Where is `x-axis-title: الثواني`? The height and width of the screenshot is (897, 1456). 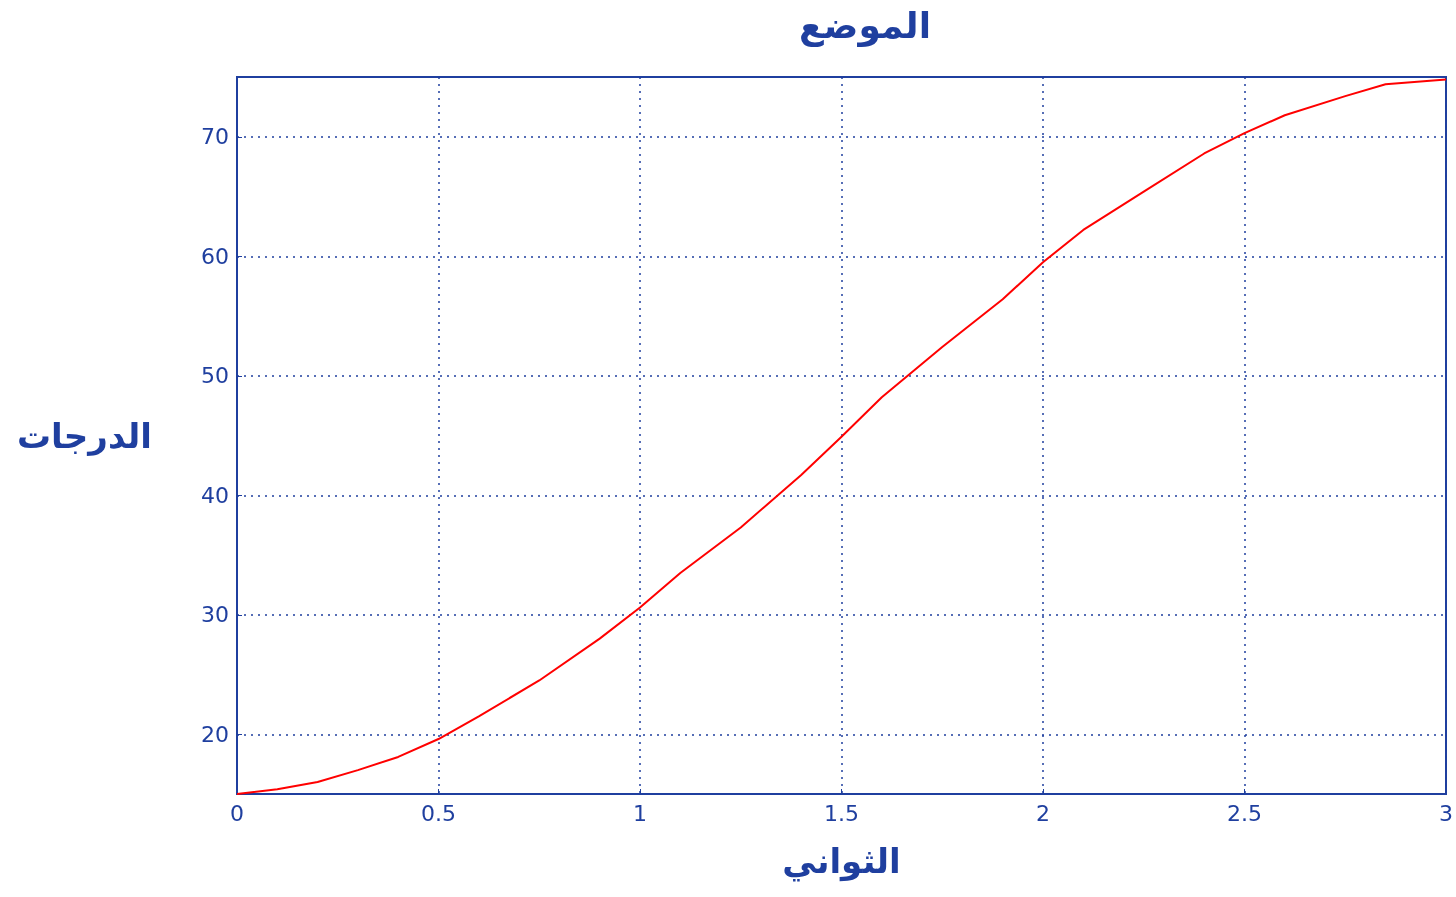
x-axis-title: الثواني is located at coordinates (841, 861).